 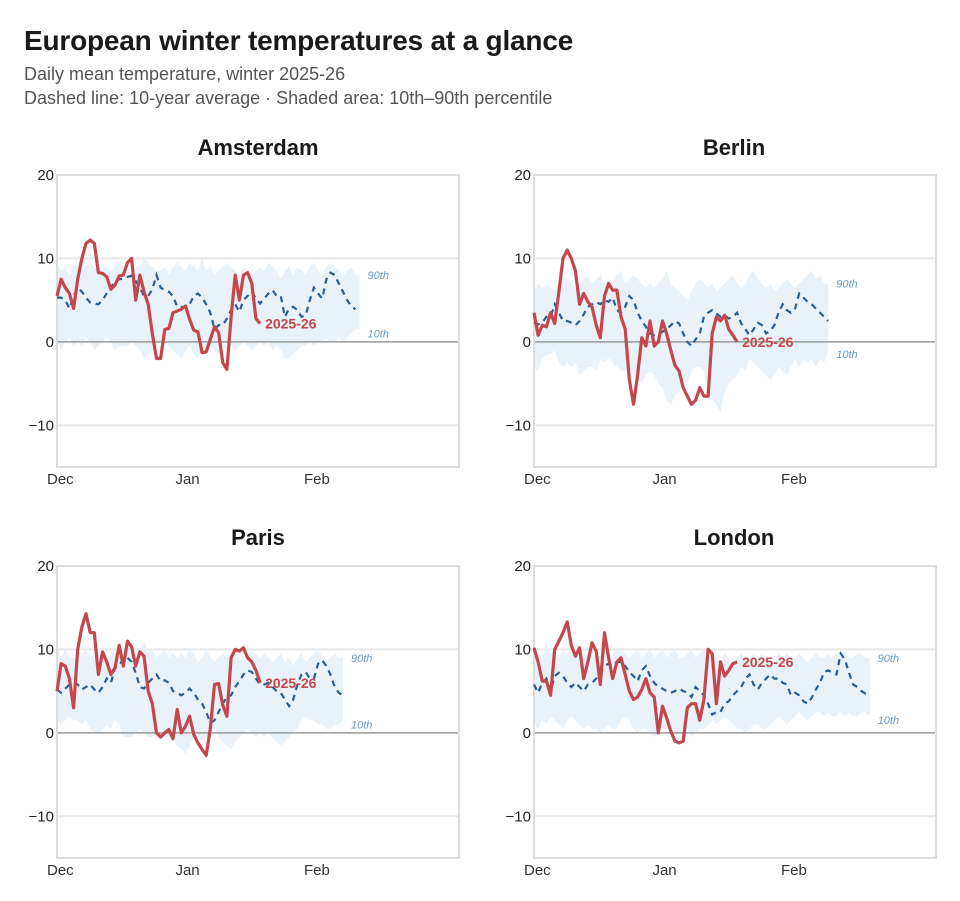 I want to click on page-subtitle: Daily mean temperature, winter 2025-26, so click(x=185, y=74).